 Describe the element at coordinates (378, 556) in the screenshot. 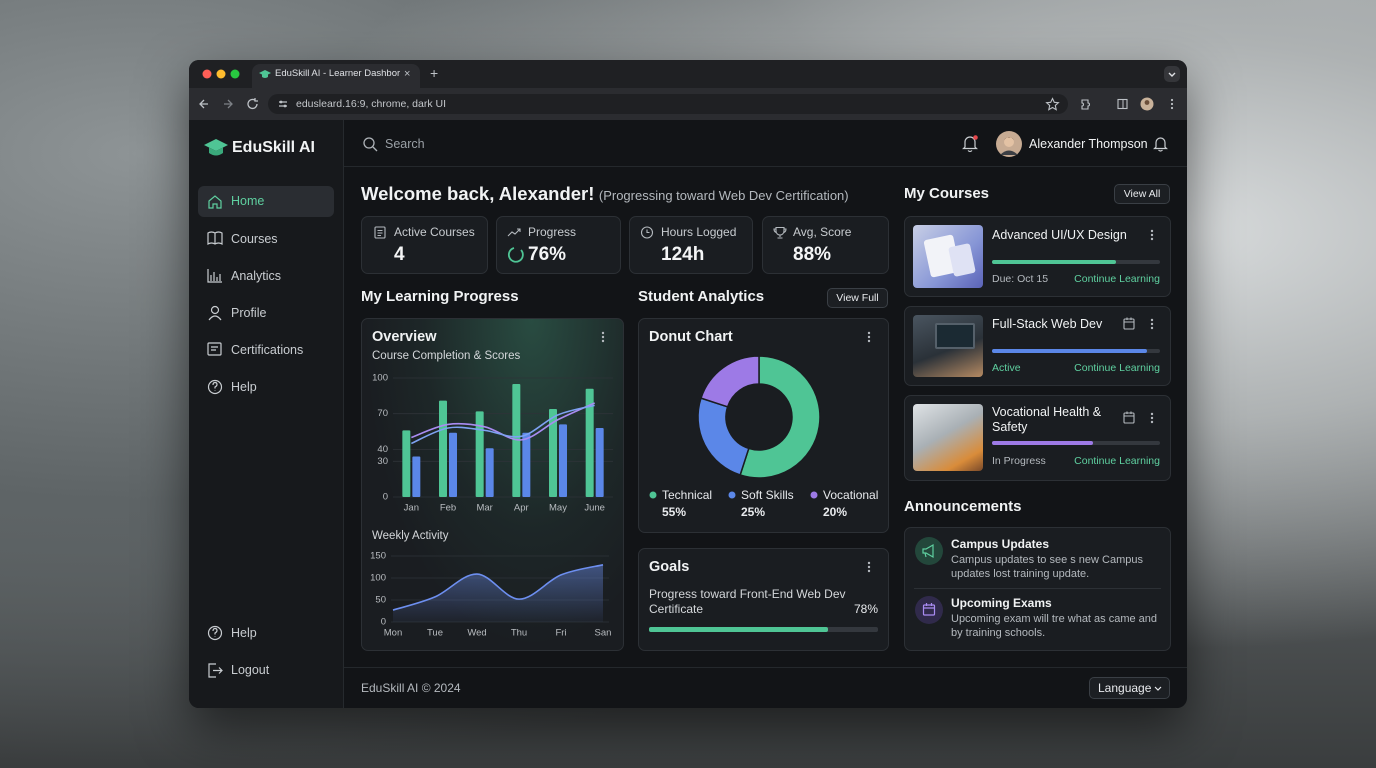

I see `y-tick-label: 150` at that location.